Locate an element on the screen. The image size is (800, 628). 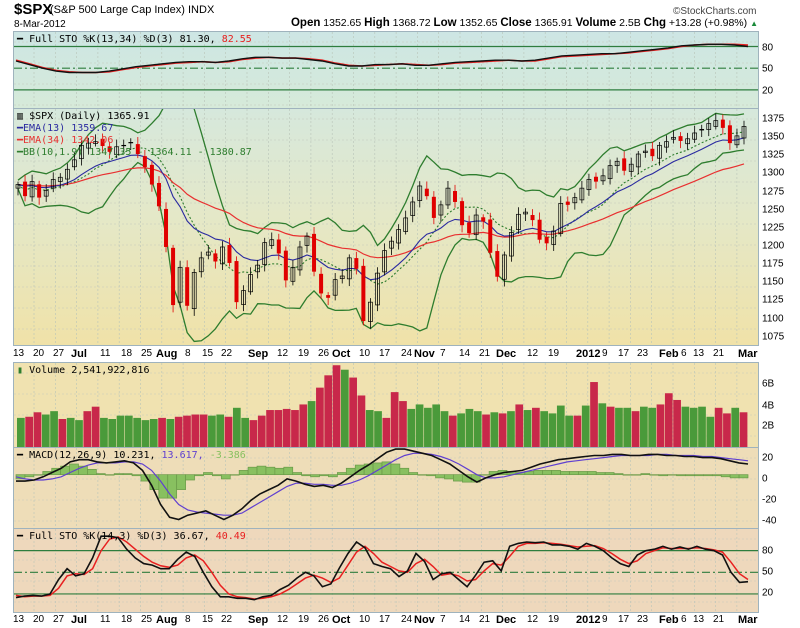
date-tick: Mar is located at coordinates (748, 620).